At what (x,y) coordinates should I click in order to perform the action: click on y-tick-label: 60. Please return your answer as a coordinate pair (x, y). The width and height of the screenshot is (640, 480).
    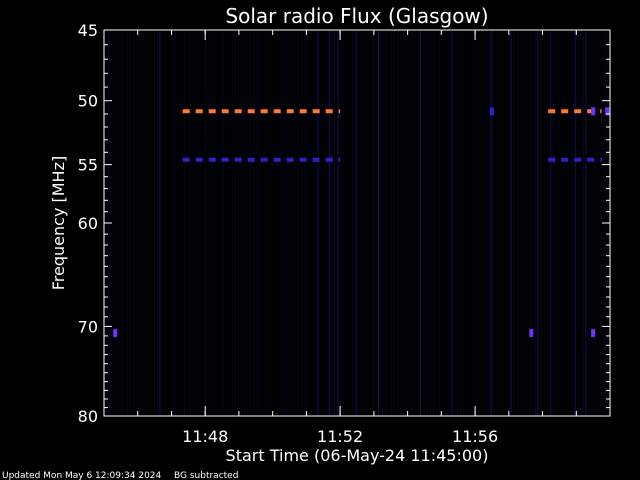
    Looking at the image, I should click on (88, 223).